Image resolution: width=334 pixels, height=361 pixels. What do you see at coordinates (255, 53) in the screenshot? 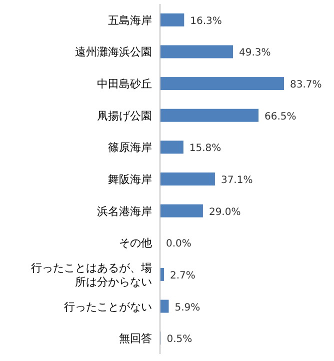
I see `data-label: 49.3%` at bounding box center [255, 53].